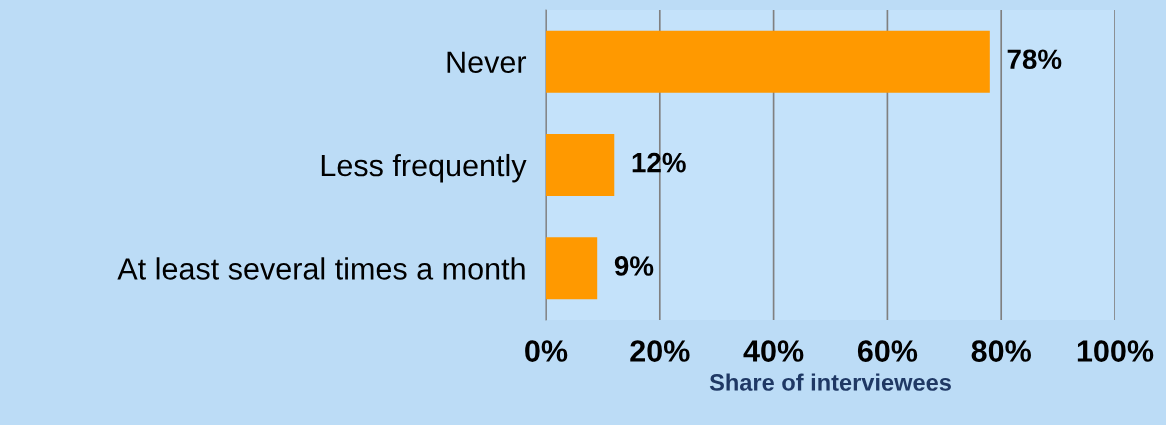 This screenshot has height=425, width=1166. Describe the element at coordinates (634, 266) in the screenshot. I see `data-label: 9%` at that location.